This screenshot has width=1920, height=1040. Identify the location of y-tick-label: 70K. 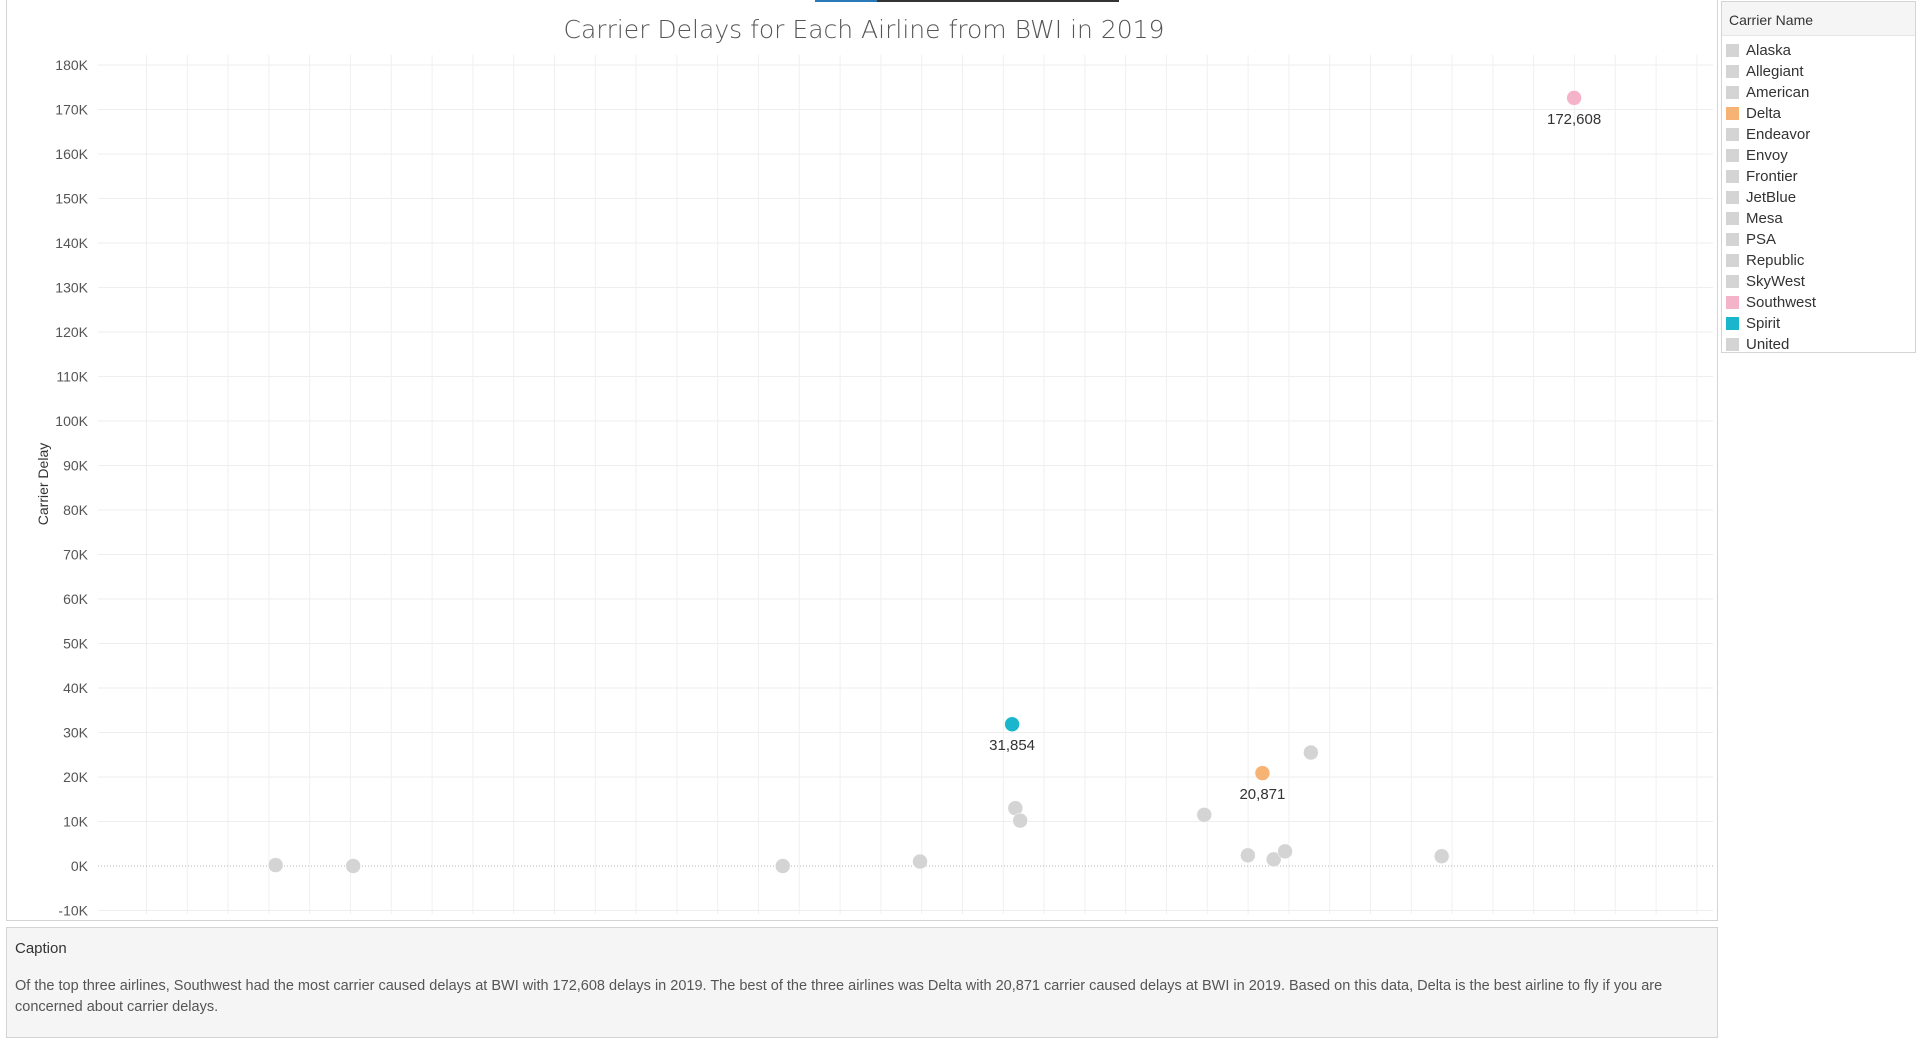
(76, 555).